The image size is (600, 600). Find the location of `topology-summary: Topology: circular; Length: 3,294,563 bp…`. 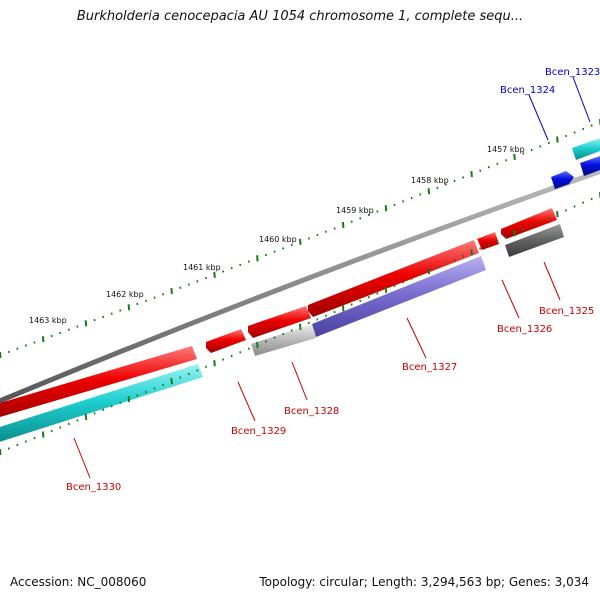

topology-summary: Topology: circular; Length: 3,294,563 bp… is located at coordinates (424, 582).